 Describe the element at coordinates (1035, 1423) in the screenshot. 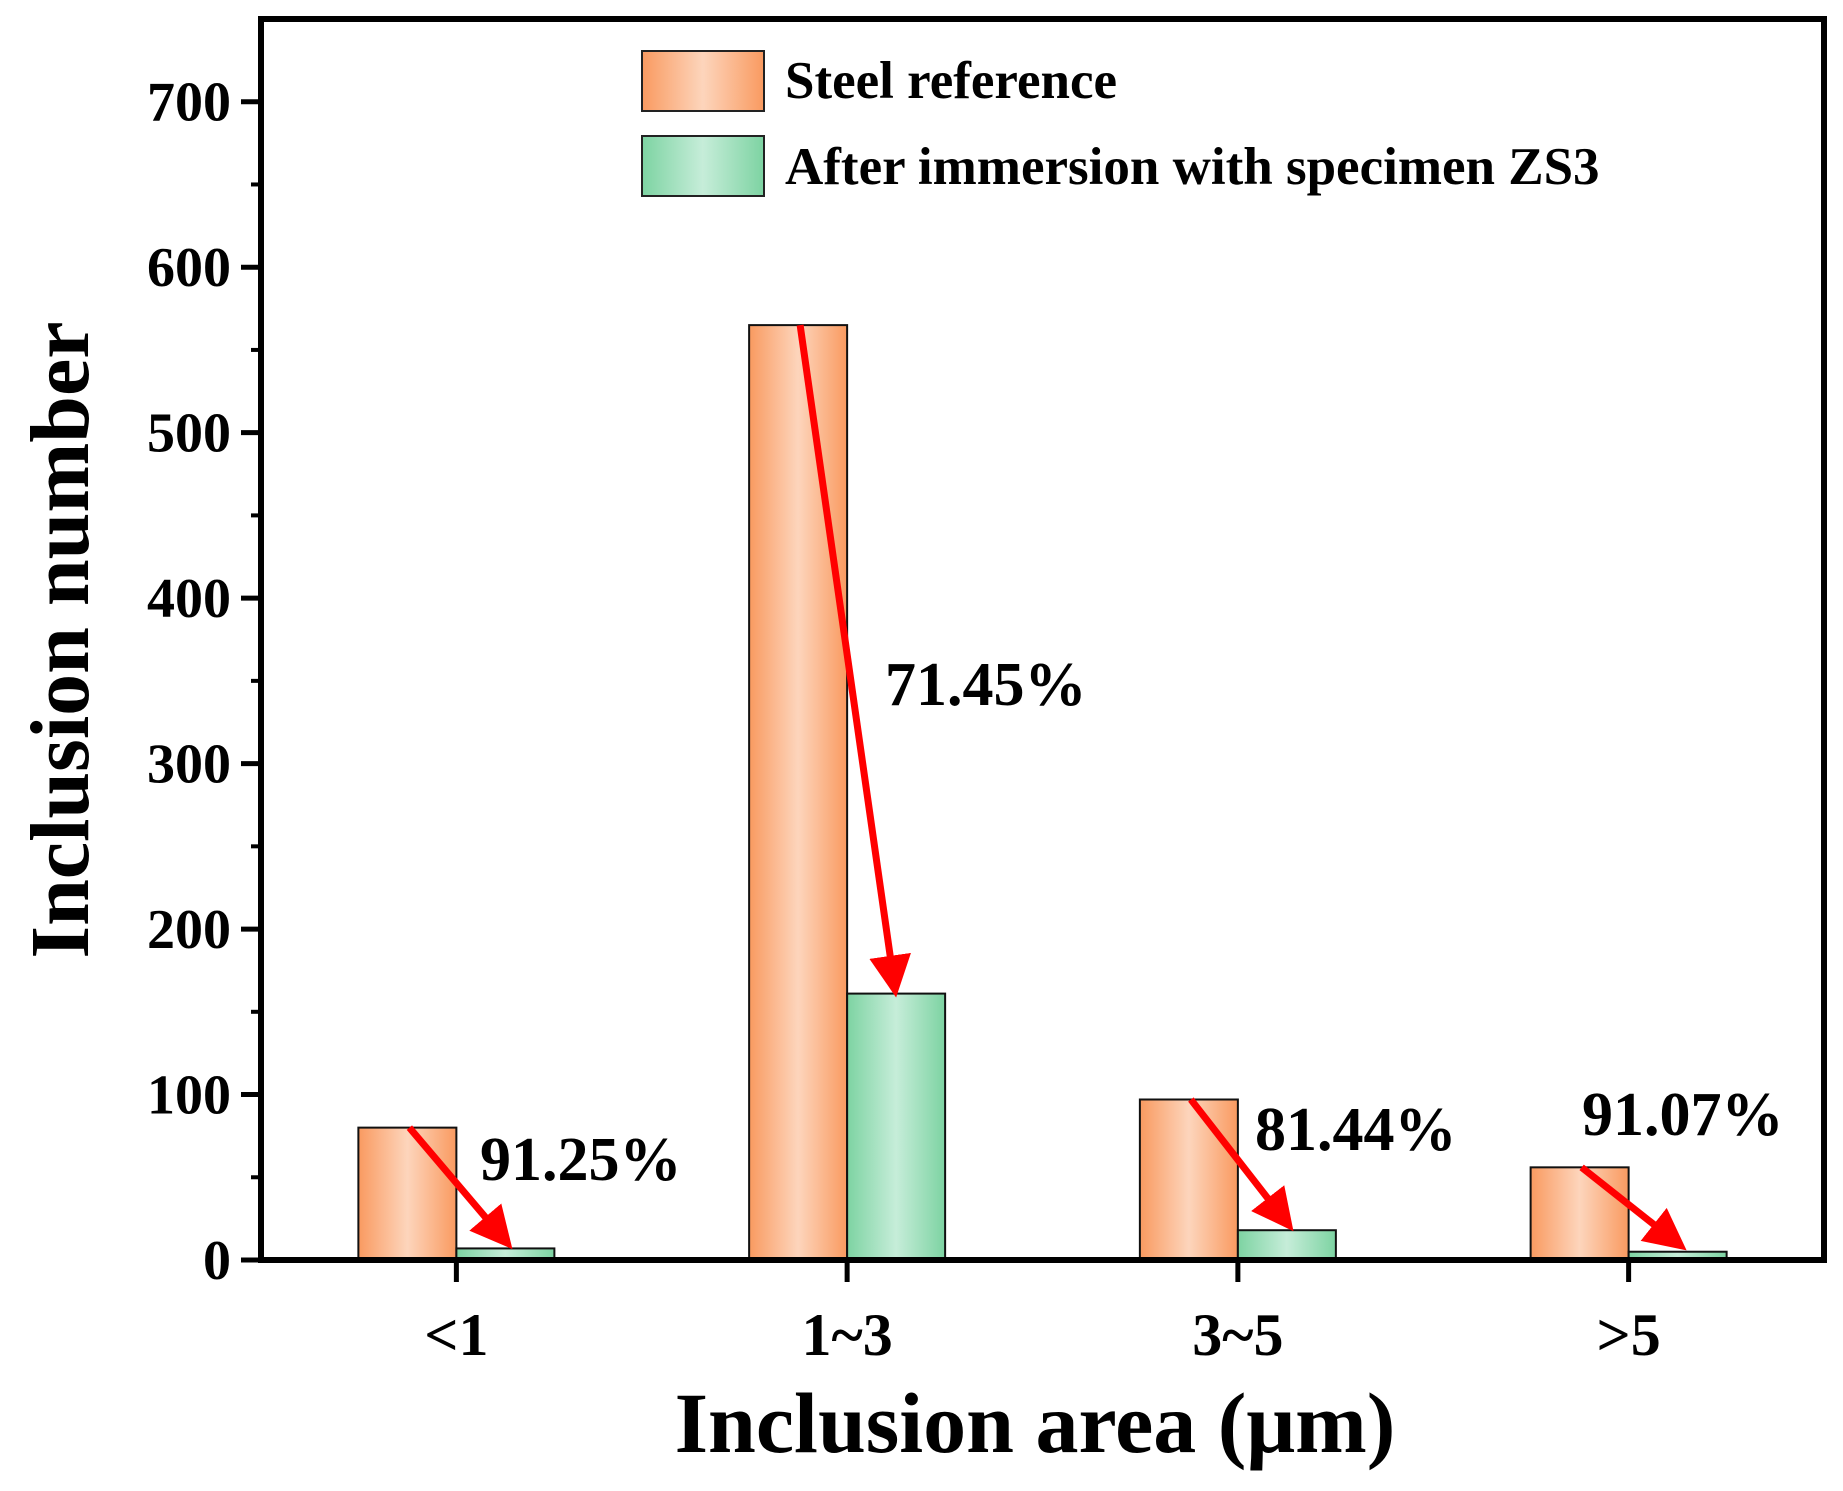

I see `x-axis-label: Inclusion area (μm)` at that location.